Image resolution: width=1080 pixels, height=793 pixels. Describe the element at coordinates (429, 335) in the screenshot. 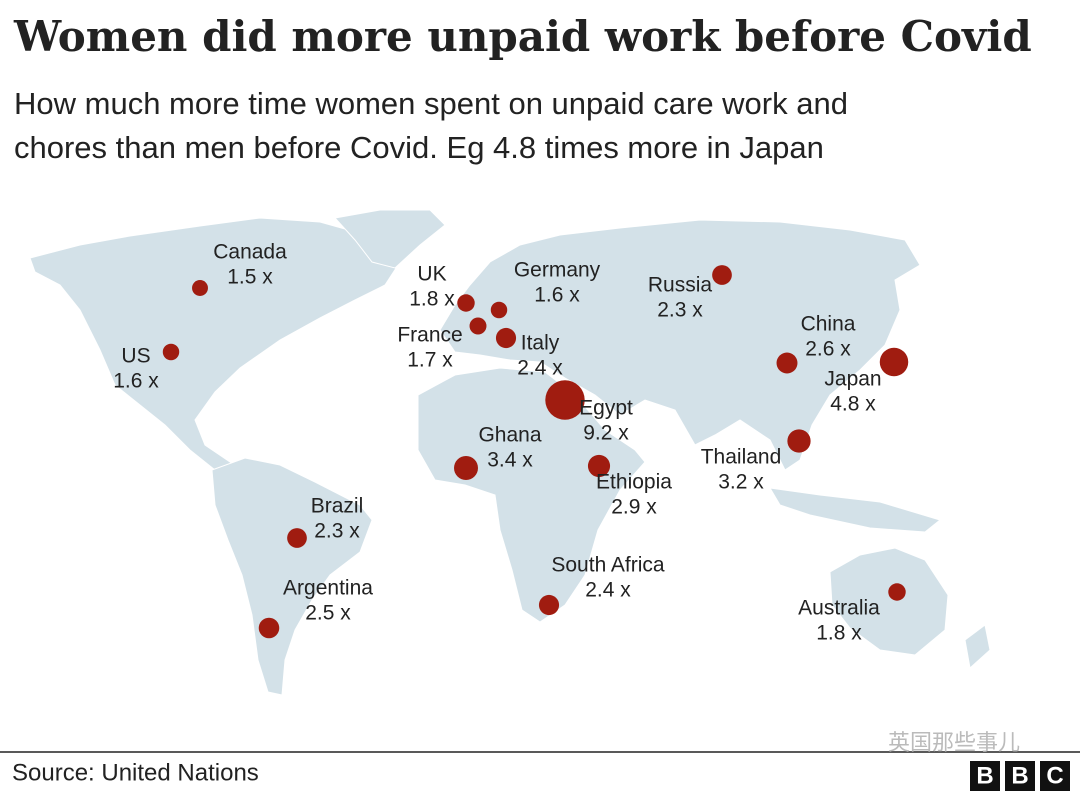

I see `country-label: France` at that location.